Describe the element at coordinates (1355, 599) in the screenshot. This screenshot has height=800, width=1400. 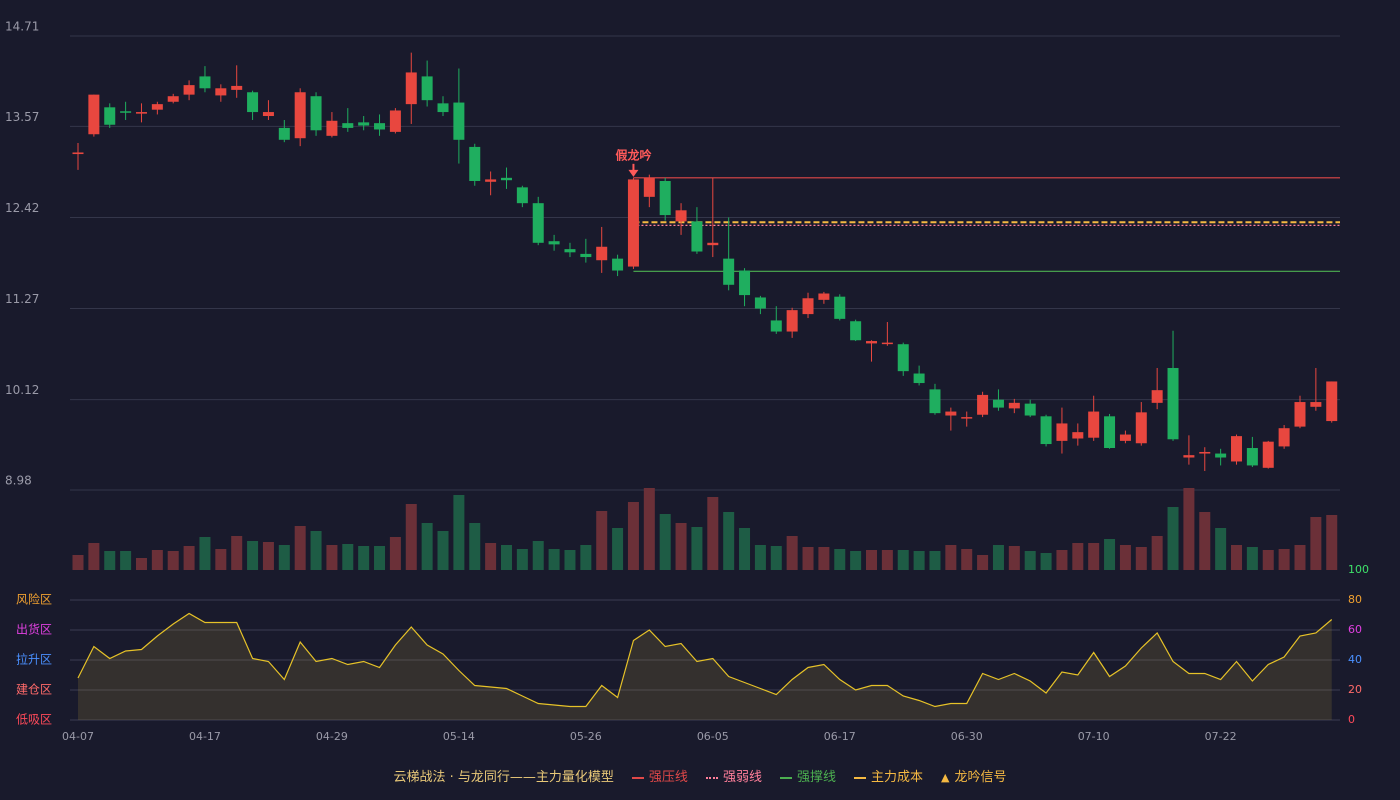
I see `y2-tick-label: 80` at that location.